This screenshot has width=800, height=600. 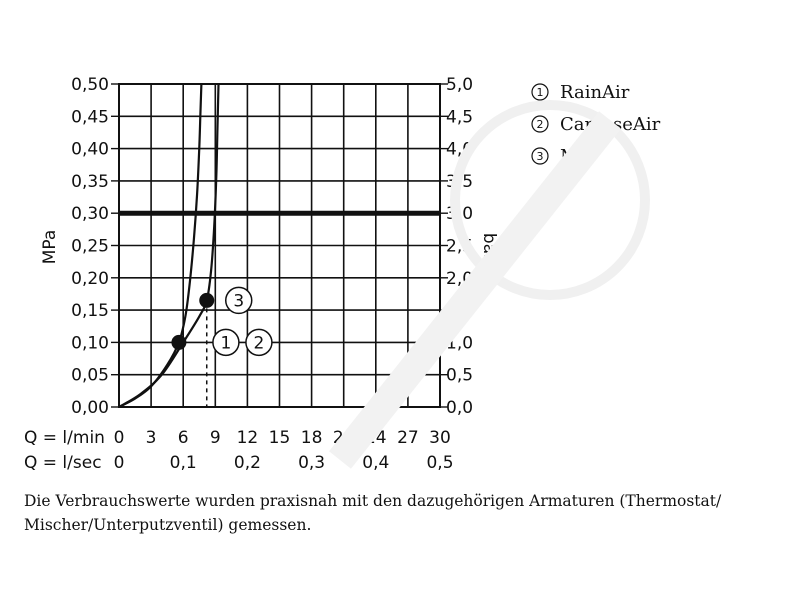 I want to click on y-axis-right-ticks: 0,0 0,5 1,0 1,5 2,0 2,5 3,0 3,5 4,0 4,5 5,0, so click(x=459, y=246).